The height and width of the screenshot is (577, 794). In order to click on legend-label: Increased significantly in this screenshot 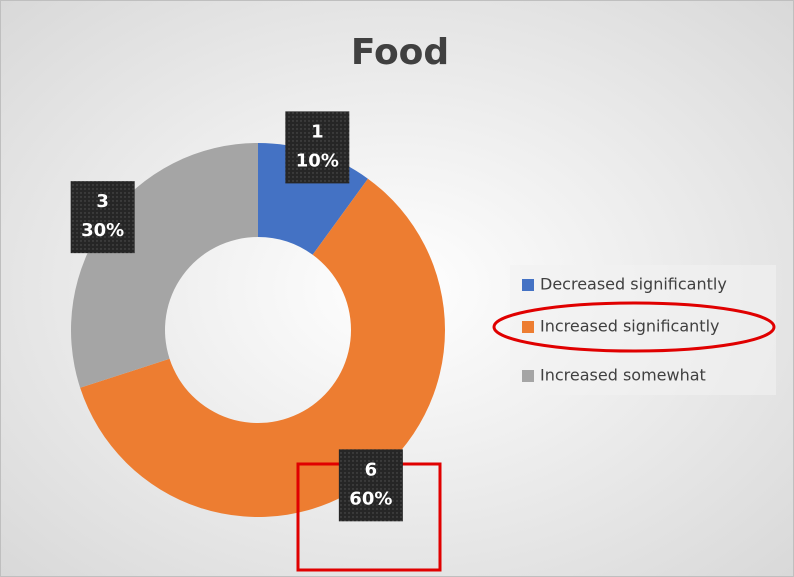, I will do `click(629, 326)`.